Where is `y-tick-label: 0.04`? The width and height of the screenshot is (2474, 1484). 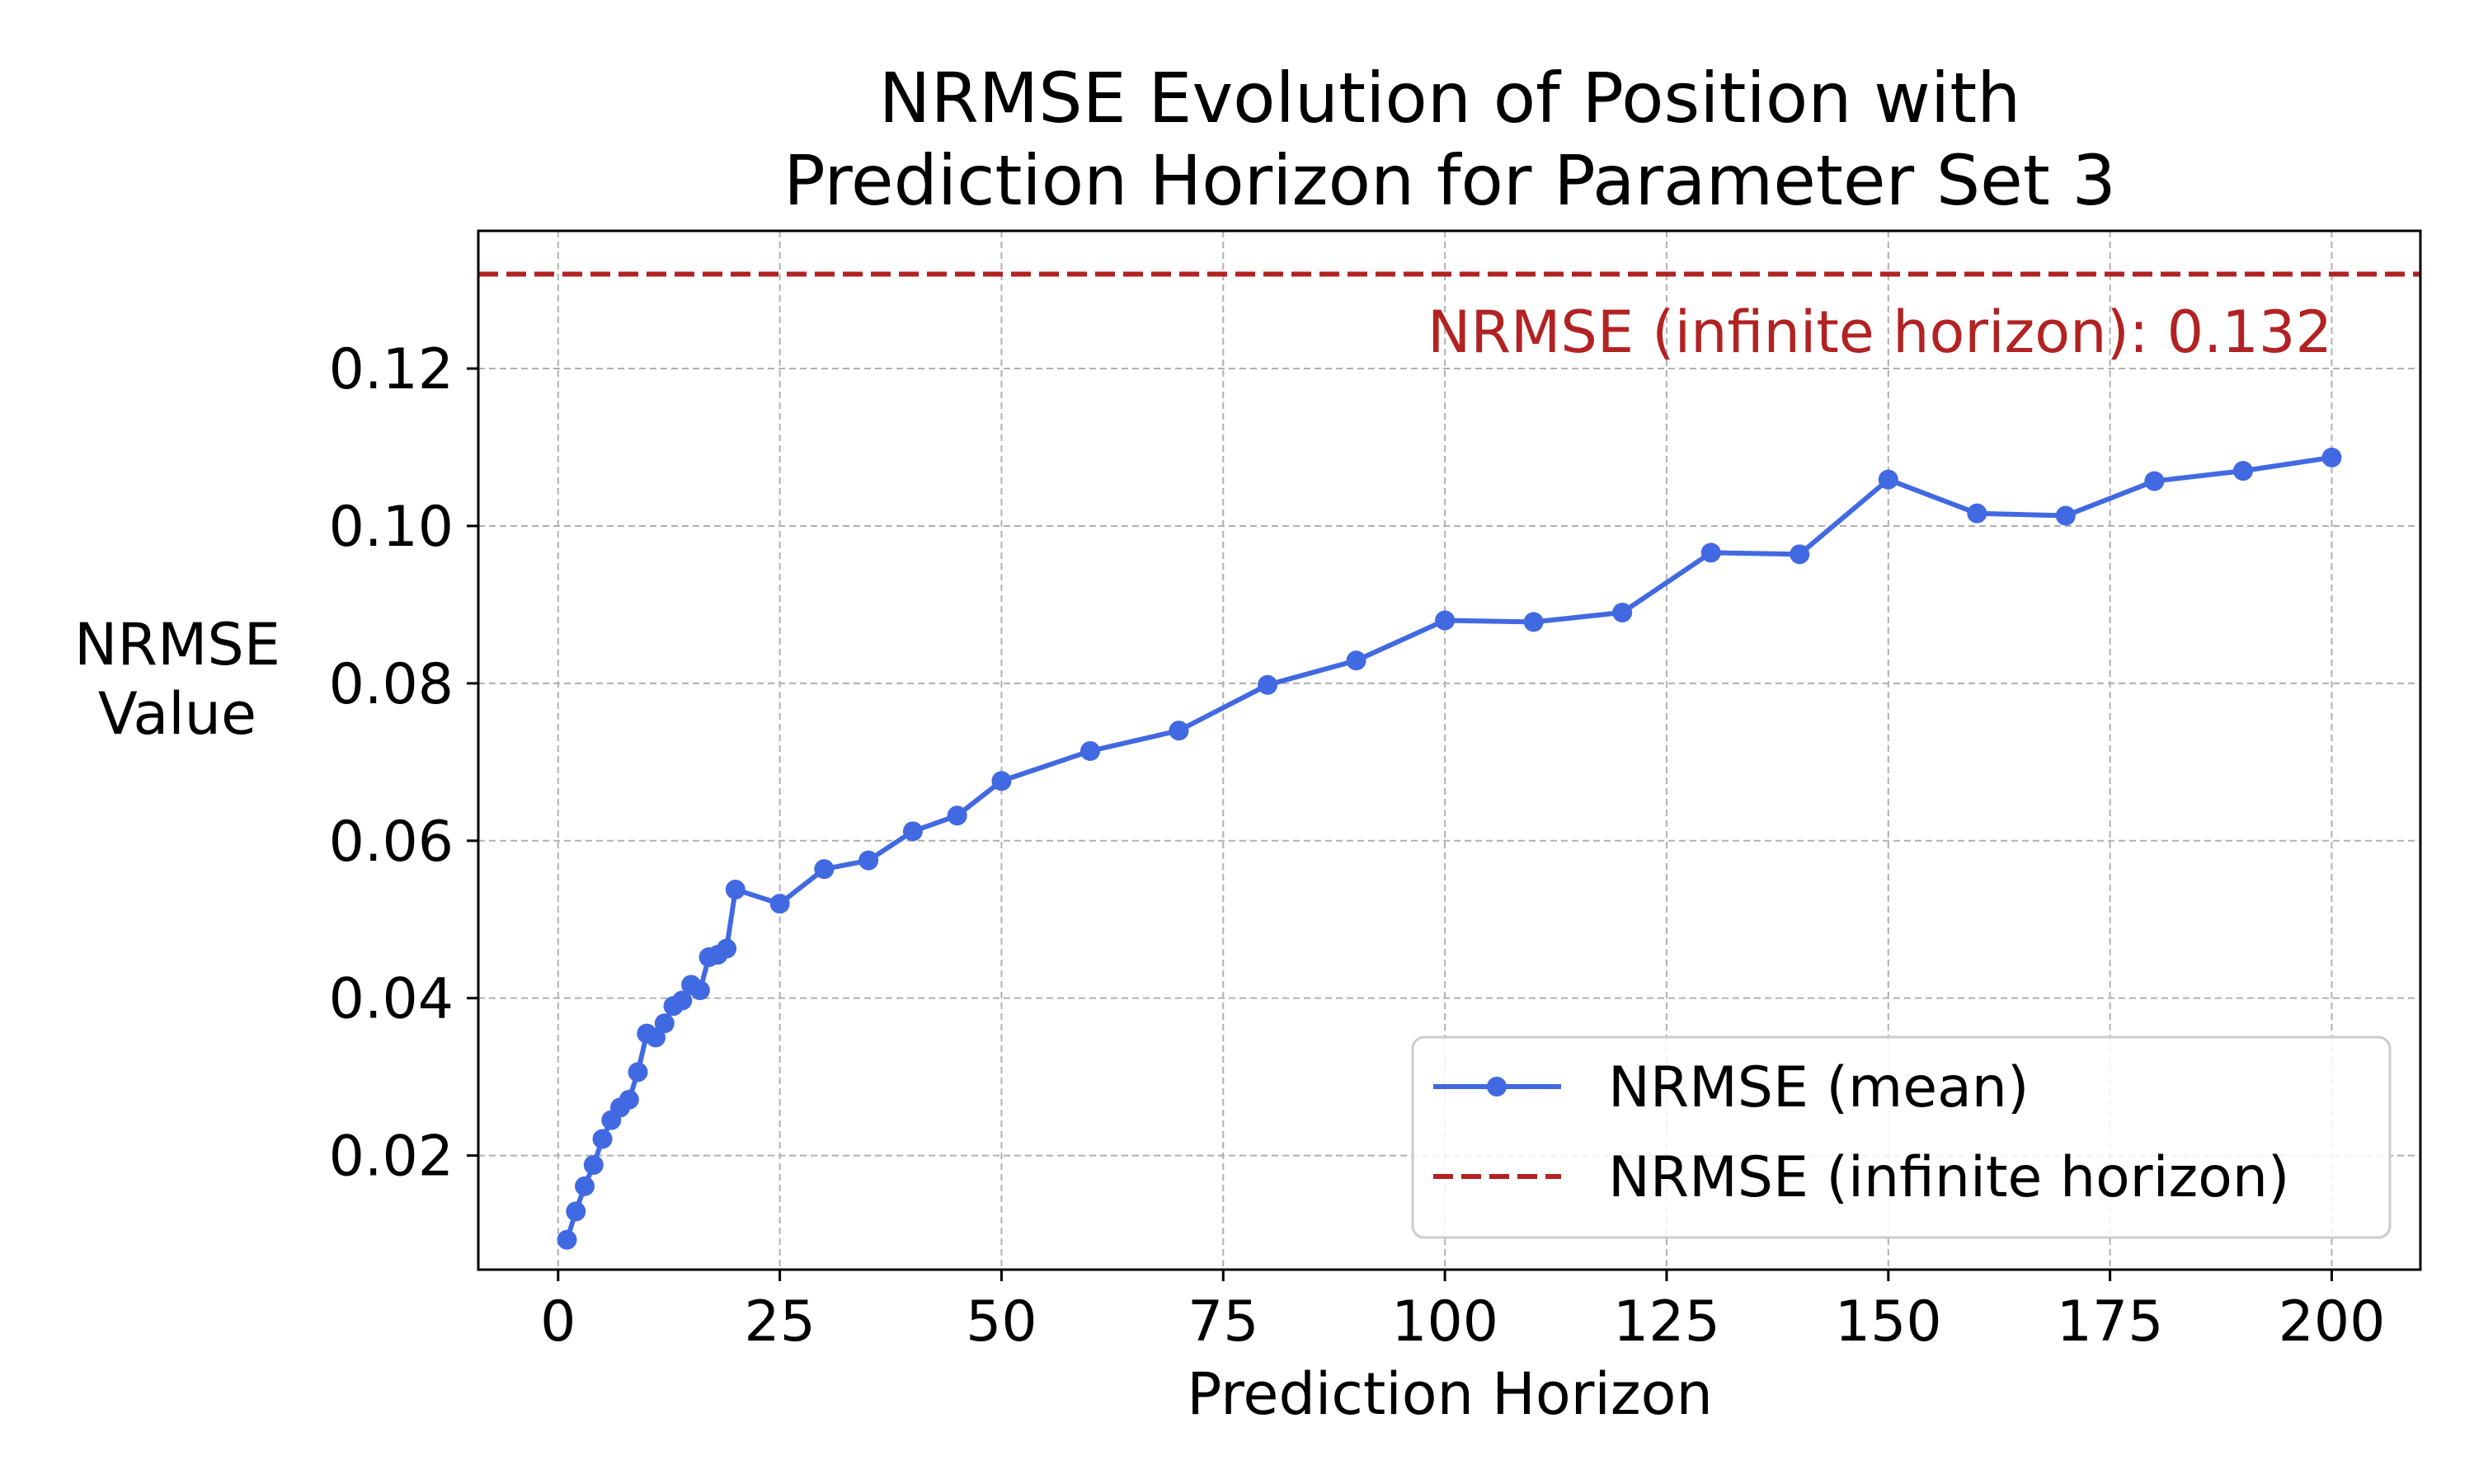
y-tick-label: 0.04 is located at coordinates (391, 999).